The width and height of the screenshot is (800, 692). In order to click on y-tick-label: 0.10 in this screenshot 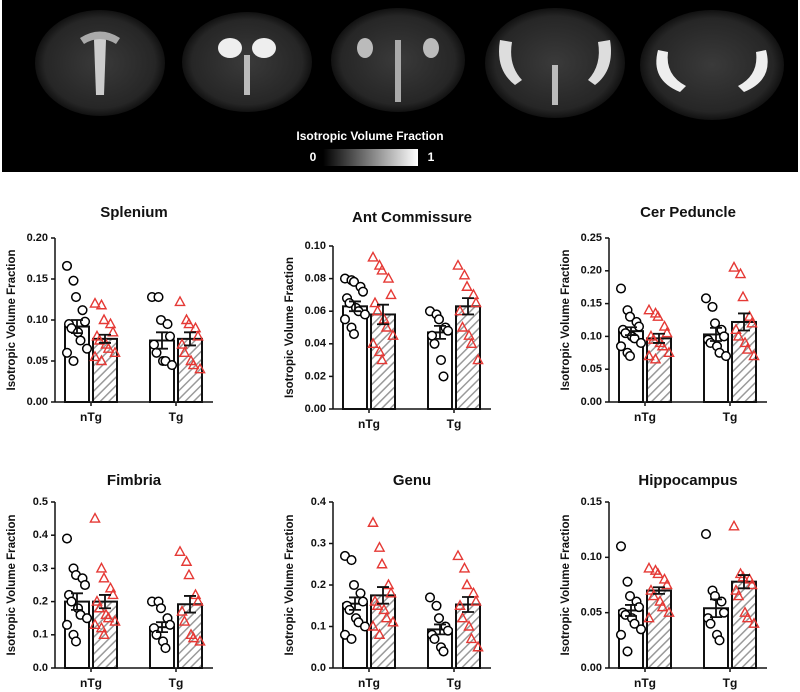, I will do `click(37, 320)`.